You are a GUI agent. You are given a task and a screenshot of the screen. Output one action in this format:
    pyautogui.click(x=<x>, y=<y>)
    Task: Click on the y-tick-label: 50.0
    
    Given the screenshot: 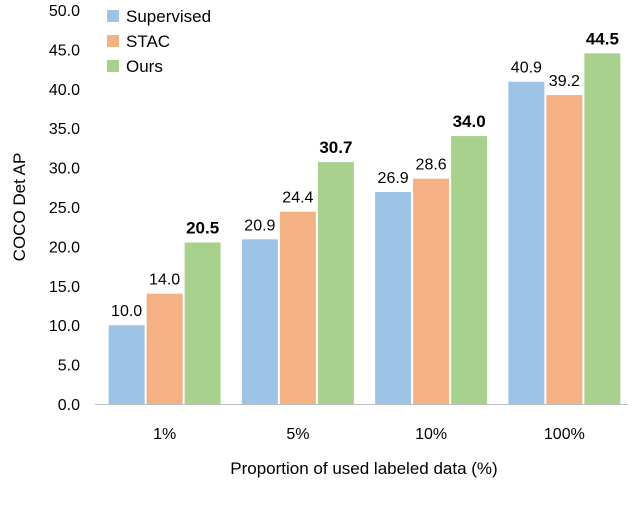 What is the action you would take?
    pyautogui.click(x=64, y=11)
    